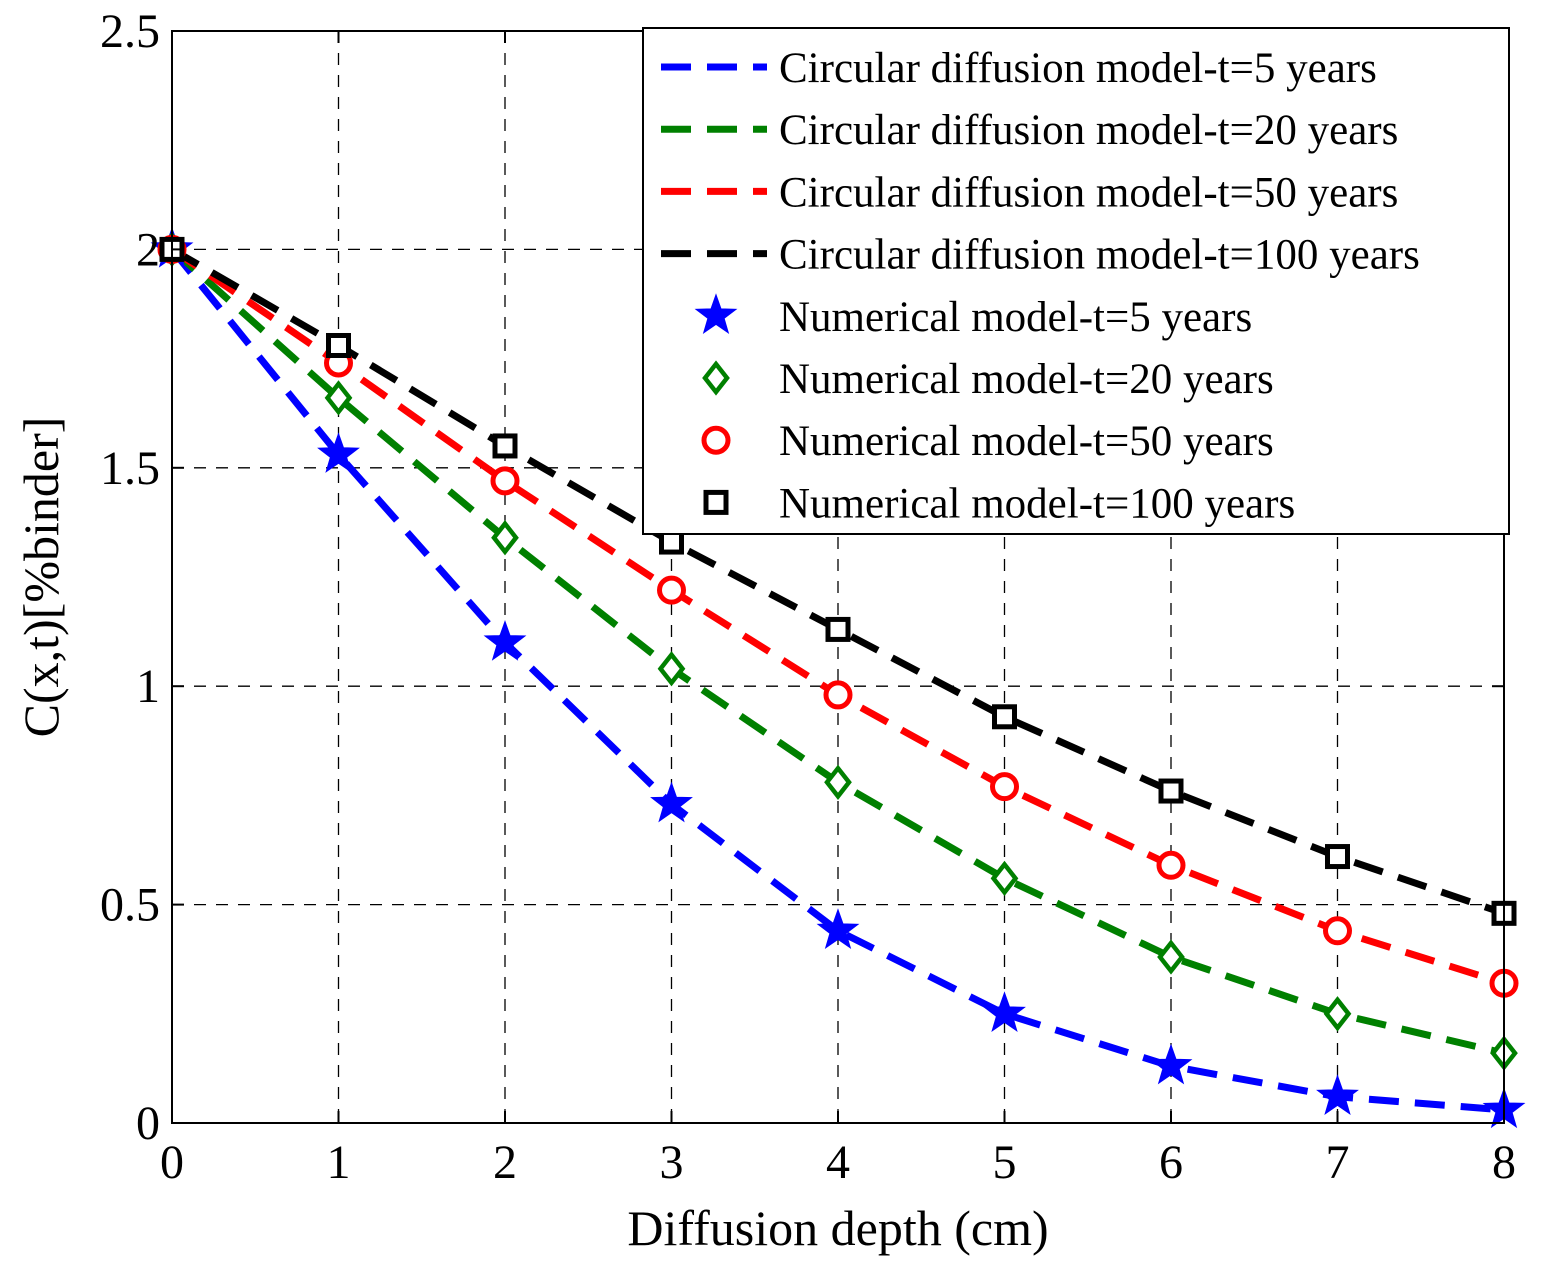 The image size is (1545, 1271). I want to click on y-tick-label: 1.5, so click(130, 468).